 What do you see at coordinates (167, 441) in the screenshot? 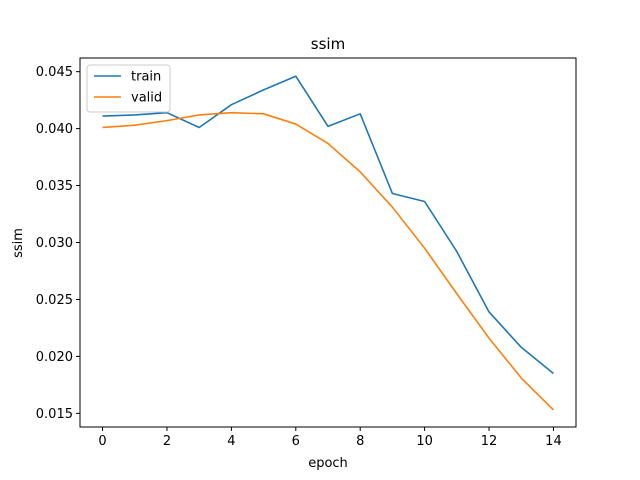
I see `x-tick-label: 2` at bounding box center [167, 441].